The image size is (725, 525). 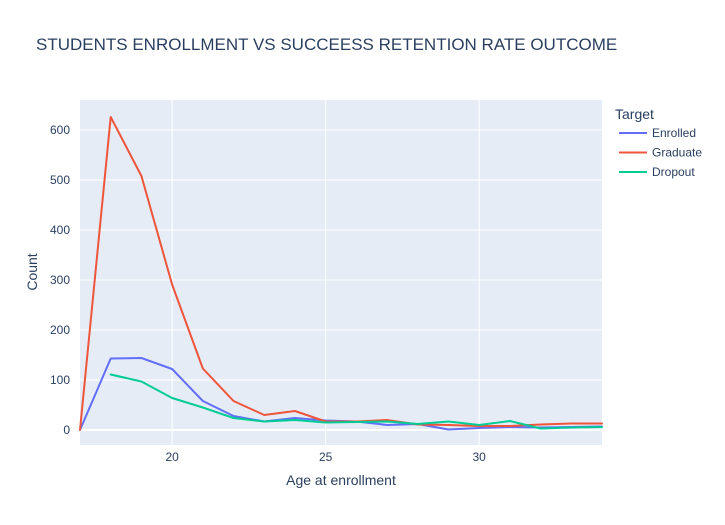 I want to click on y-tick-label: 500, so click(x=60, y=180).